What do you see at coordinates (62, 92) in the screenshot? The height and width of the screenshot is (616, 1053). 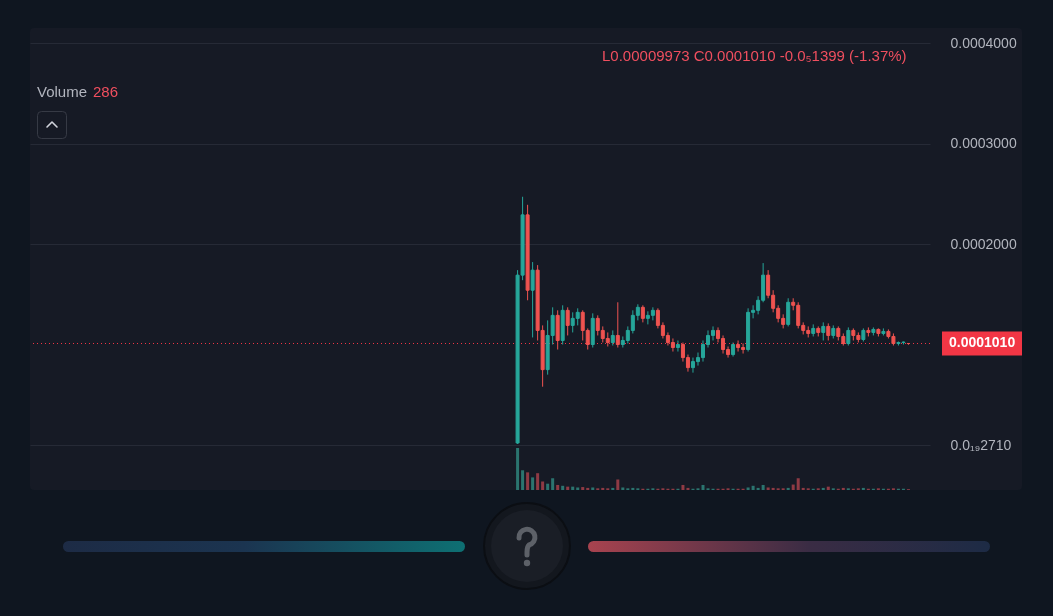 I see `annotation: Volume` at bounding box center [62, 92].